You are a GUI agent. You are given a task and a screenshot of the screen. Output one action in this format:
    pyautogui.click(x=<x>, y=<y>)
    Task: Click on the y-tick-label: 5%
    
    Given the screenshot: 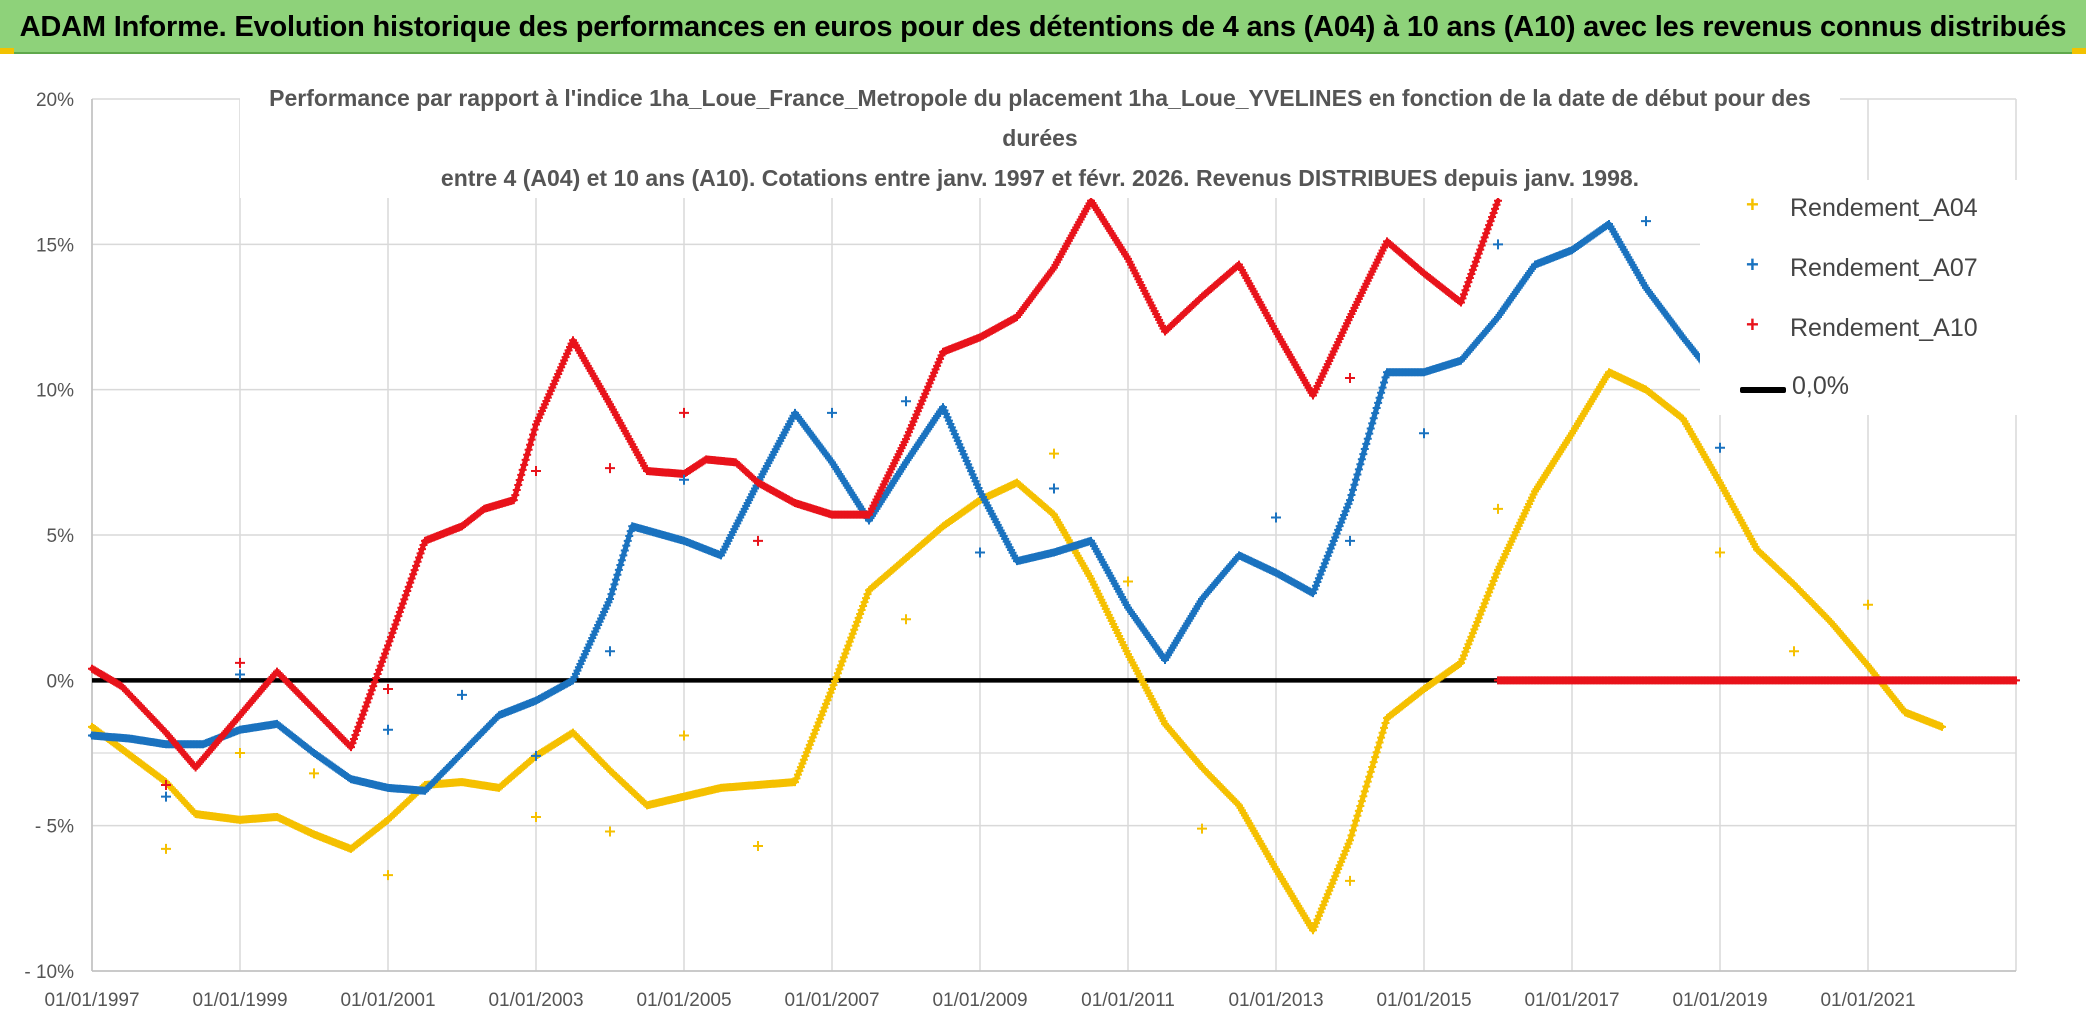 What is the action you would take?
    pyautogui.click(x=61, y=536)
    